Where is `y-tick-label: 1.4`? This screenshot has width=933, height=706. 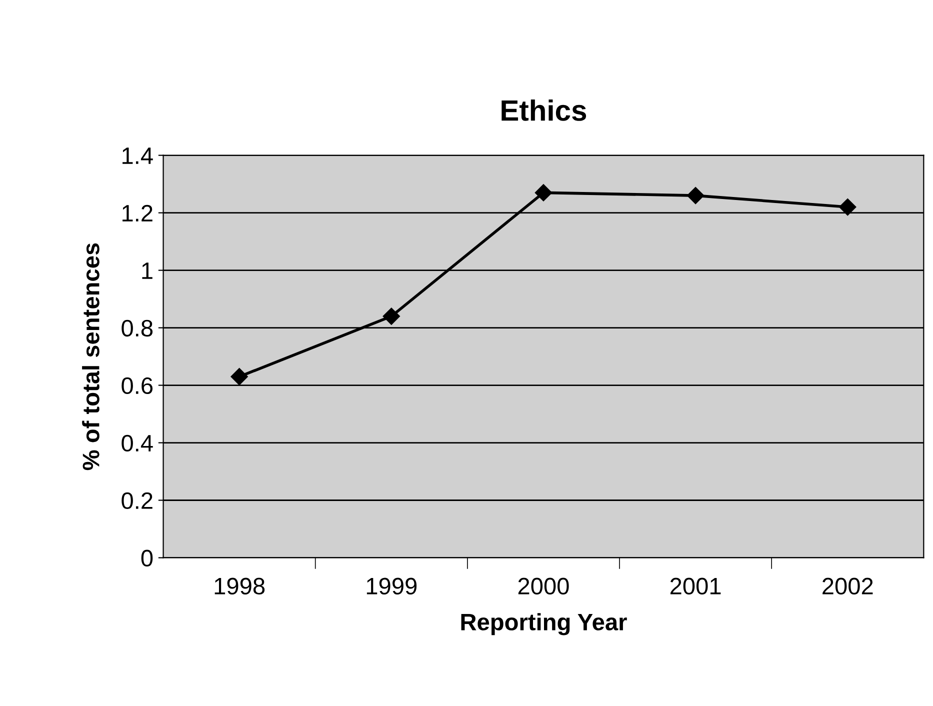 y-tick-label: 1.4 is located at coordinates (137, 156).